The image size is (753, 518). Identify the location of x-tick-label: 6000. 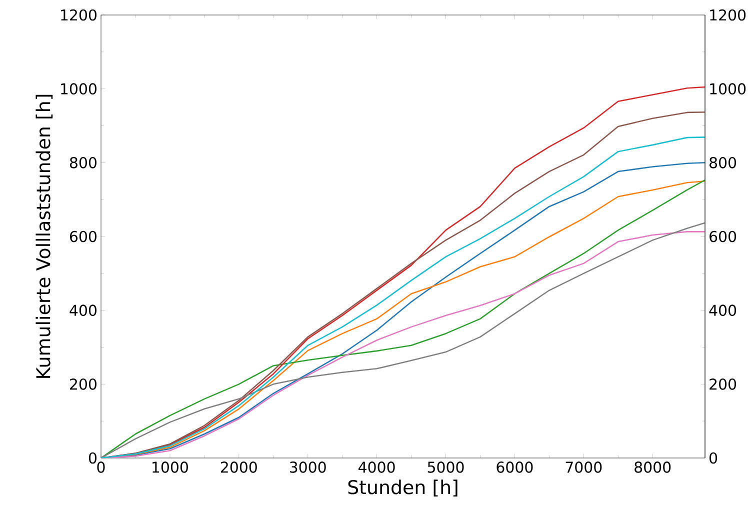
(514, 467).